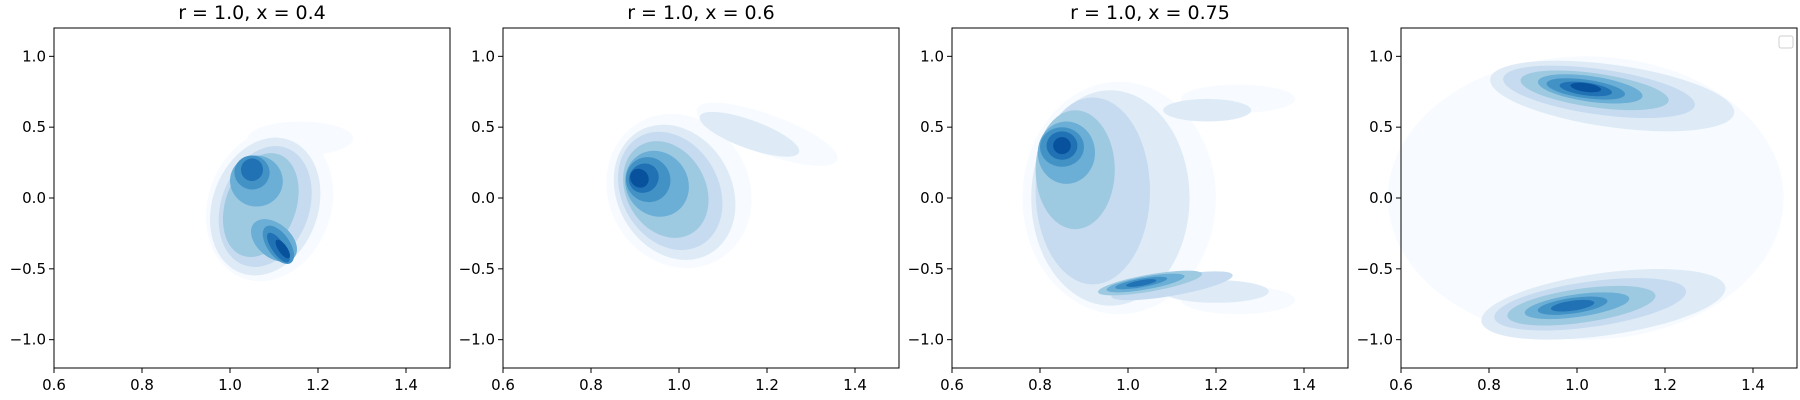 Image resolution: width=1800 pixels, height=400 pixels. Describe the element at coordinates (252, 13) in the screenshot. I see `subplot-title: r = 1.0, x = 0.4` at that location.